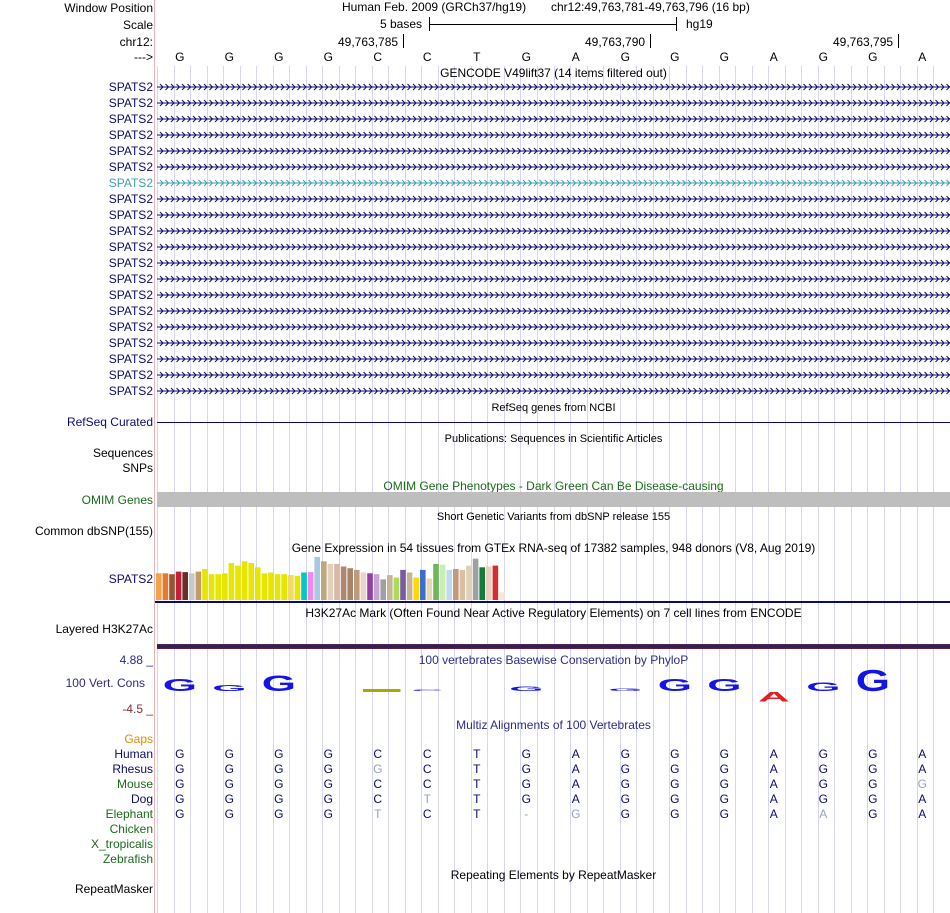  Describe the element at coordinates (131, 829) in the screenshot. I see `multiz-species-label: Chicken` at that location.